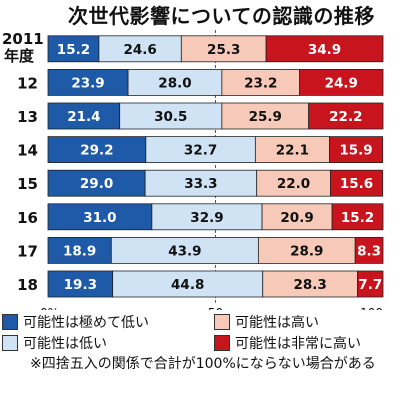 The width and height of the screenshot is (400, 400). Describe the element at coordinates (371, 308) in the screenshot. I see `x-tick-label: 100` at that location.